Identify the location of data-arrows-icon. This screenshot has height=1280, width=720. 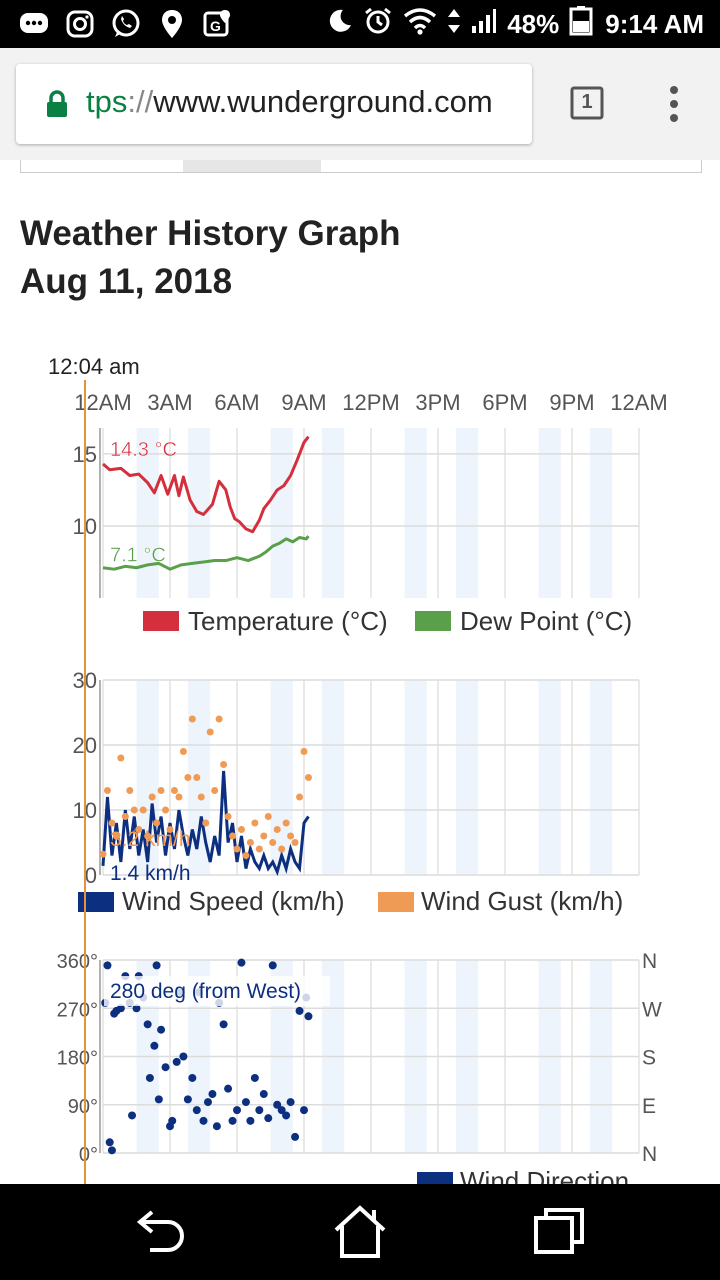
(454, 24).